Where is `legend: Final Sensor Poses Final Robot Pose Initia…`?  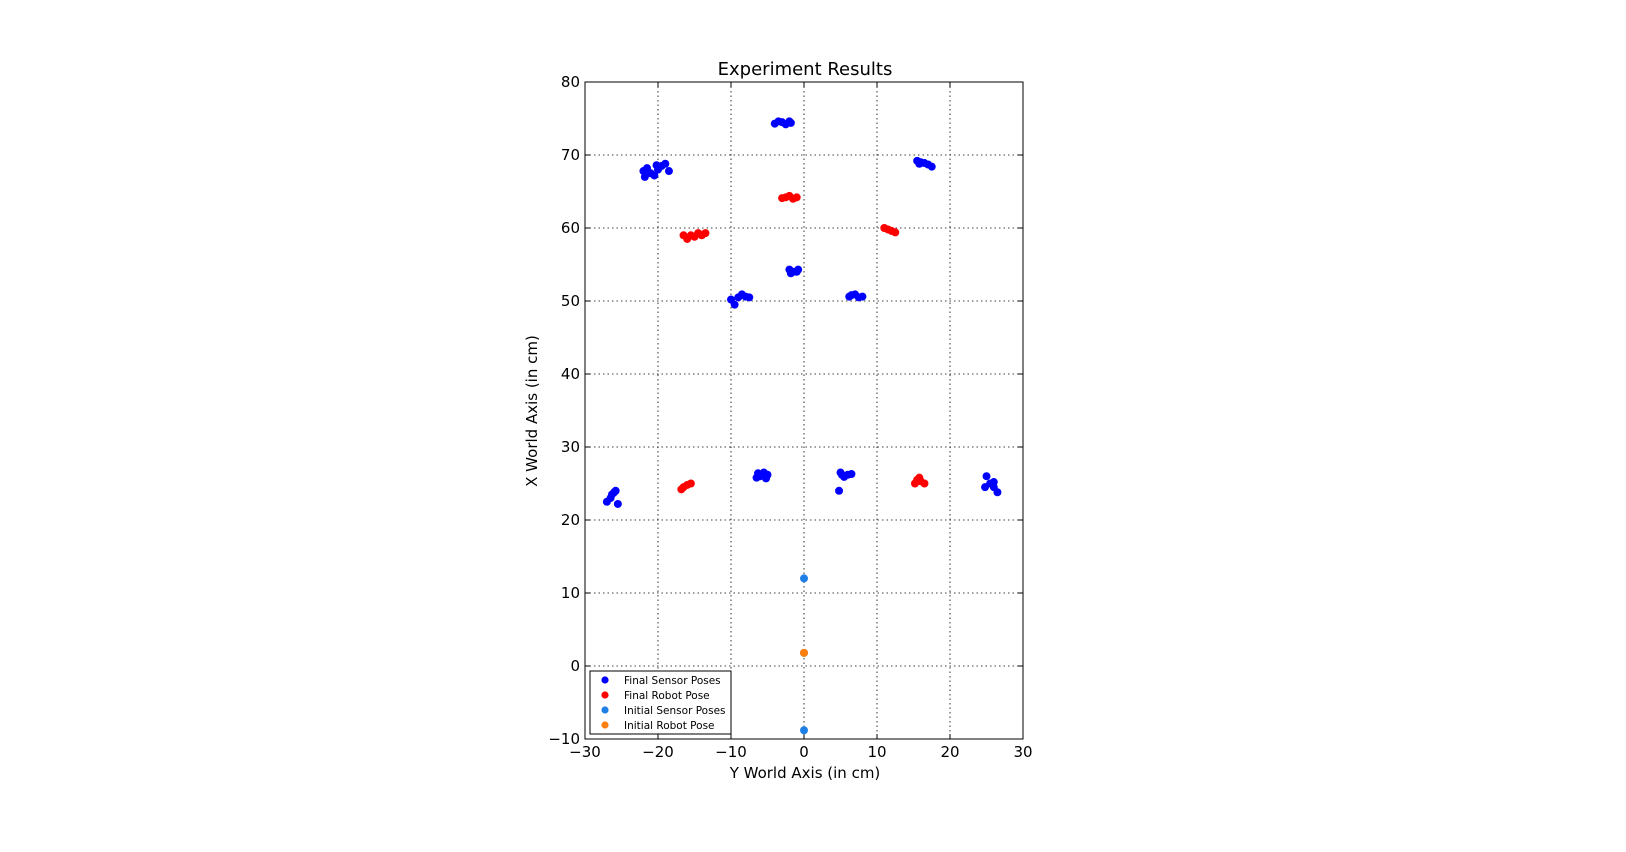
legend: Final Sensor Poses Final Robot Pose Initia… is located at coordinates (660, 702).